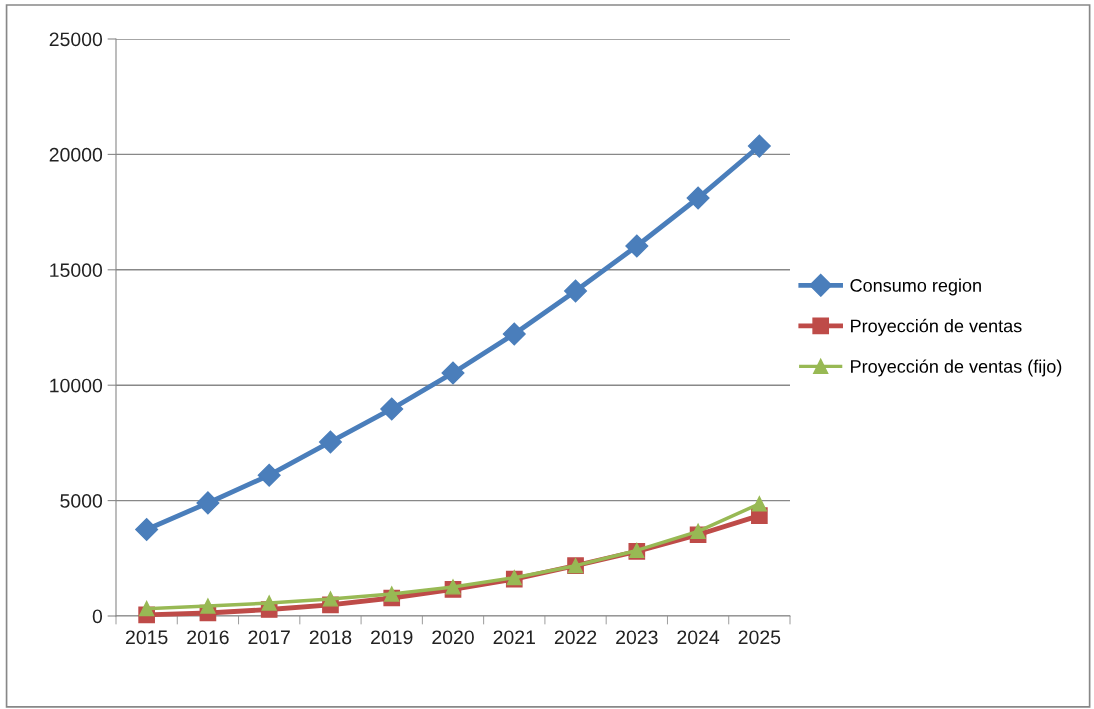 The width and height of the screenshot is (1094, 709). What do you see at coordinates (453, 637) in the screenshot?
I see `x-tick-label: 2020` at bounding box center [453, 637].